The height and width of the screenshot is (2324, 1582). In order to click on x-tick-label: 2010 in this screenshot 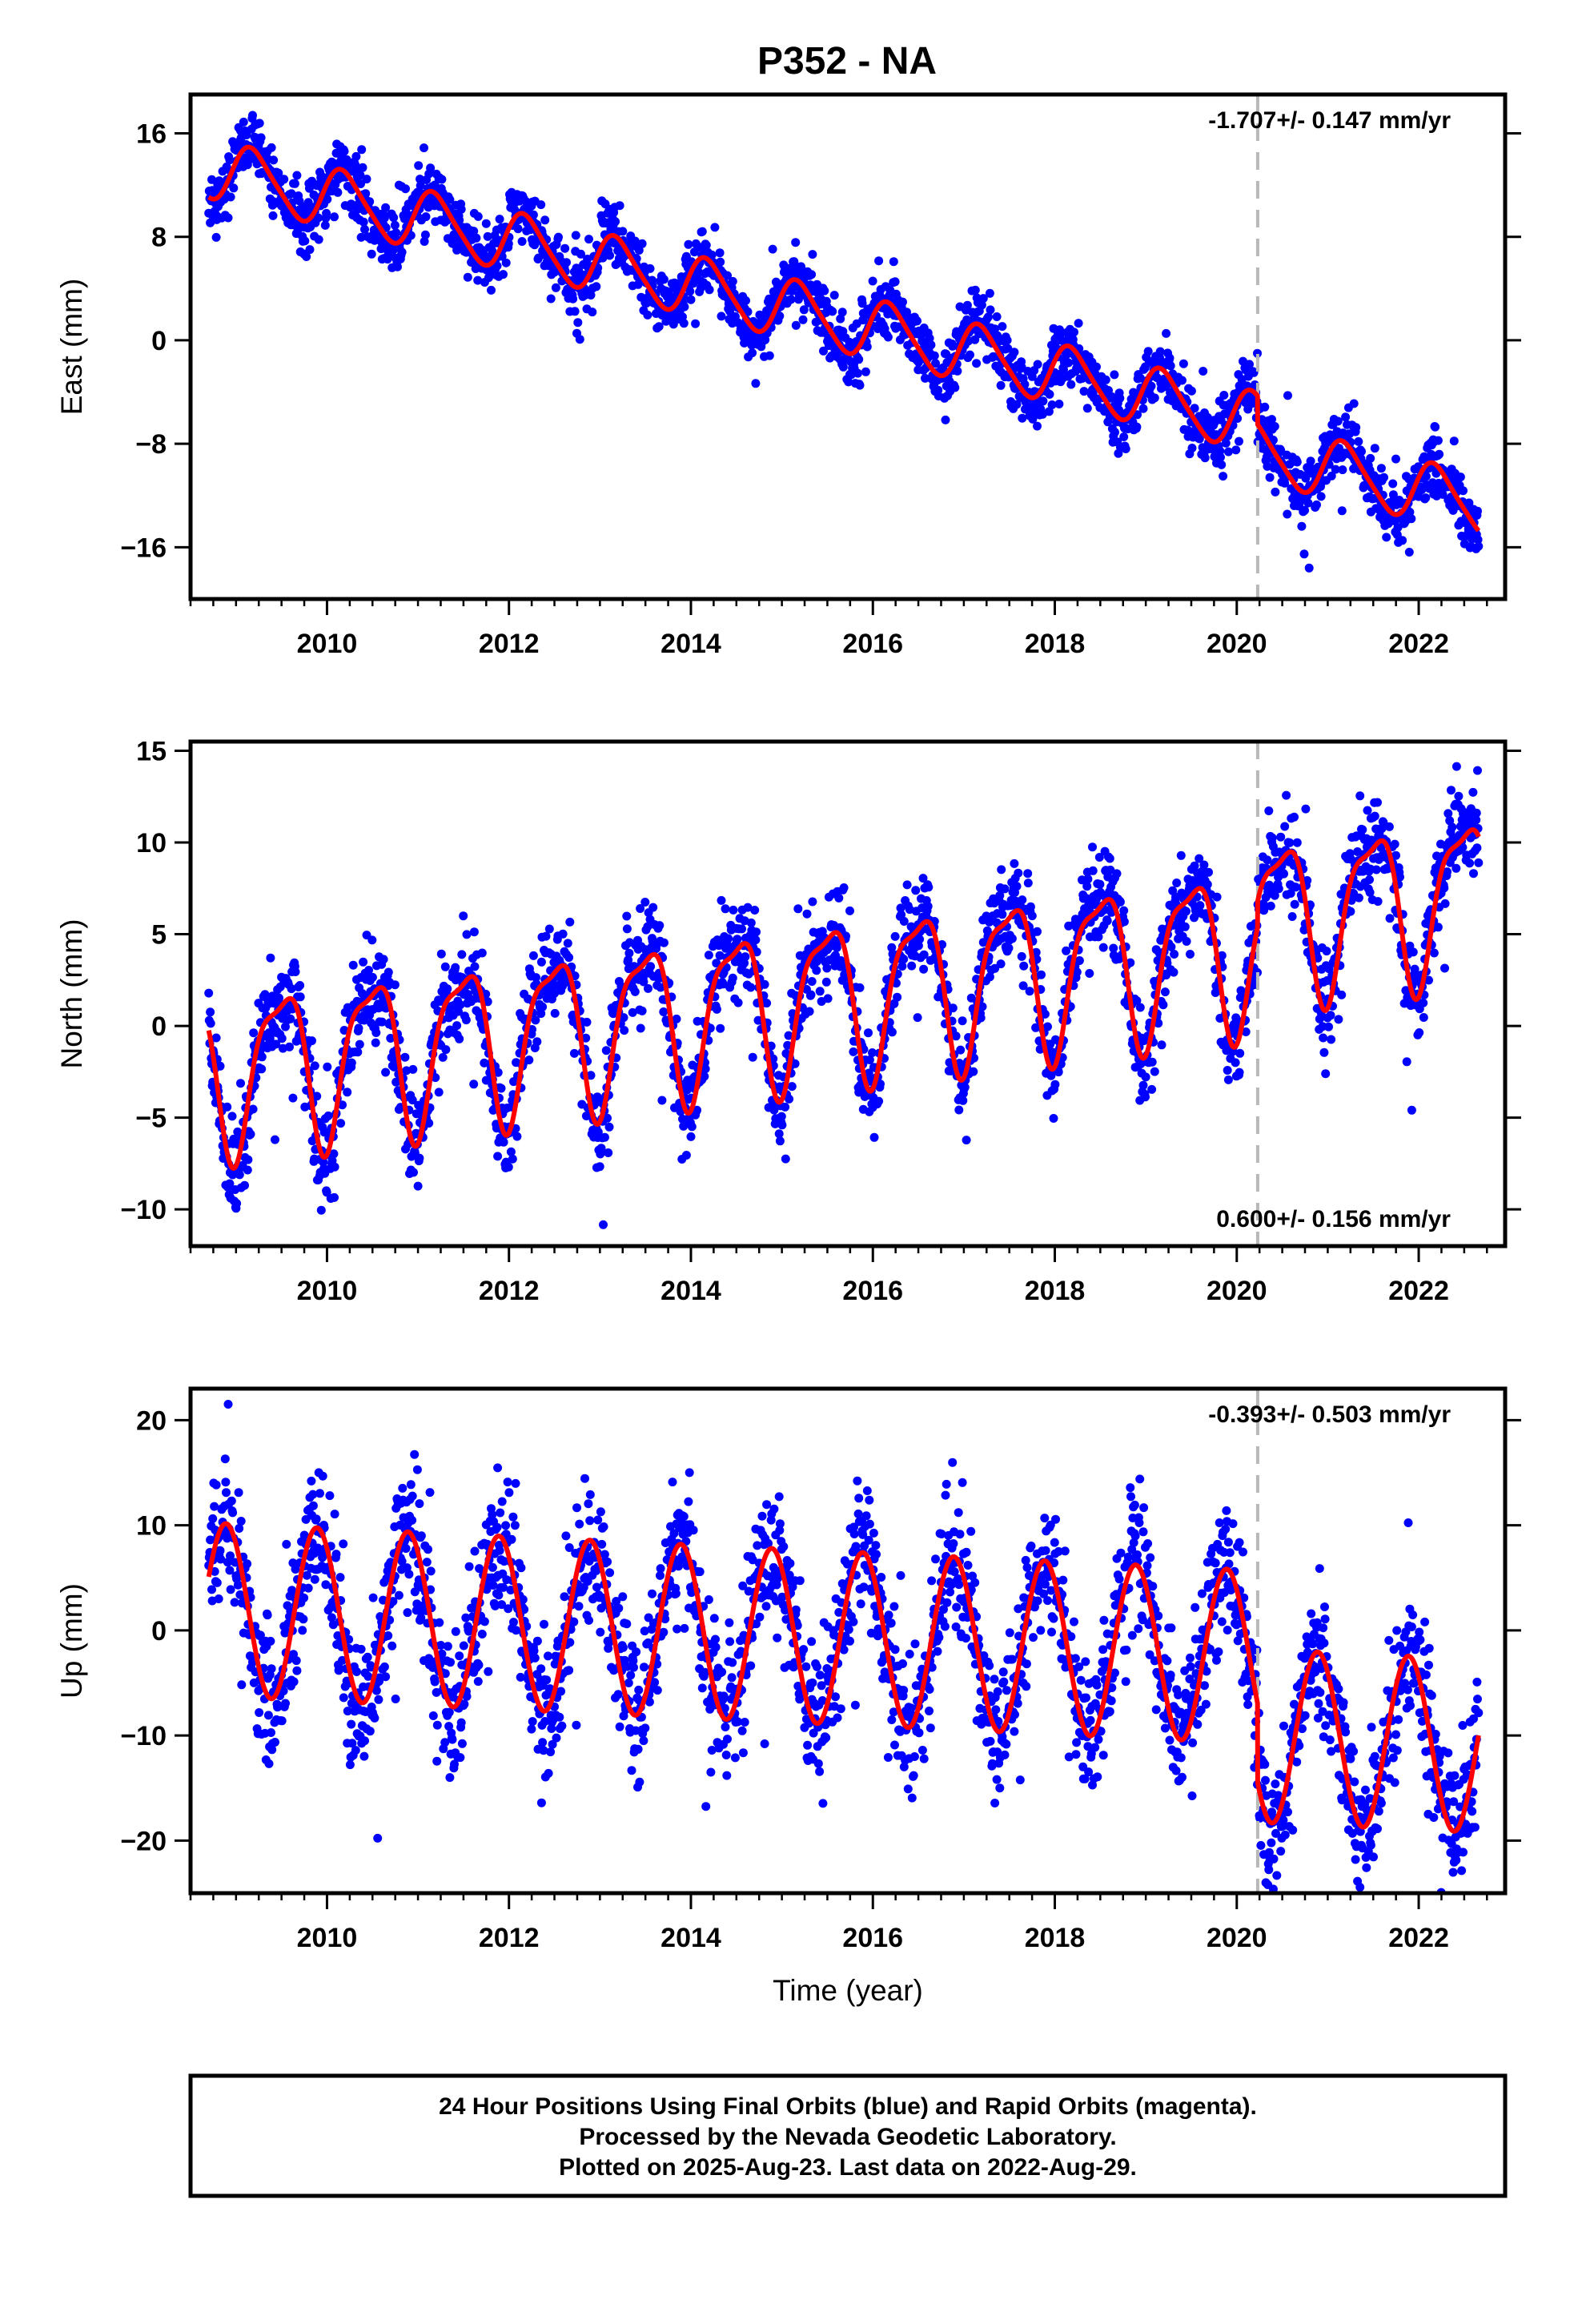, I will do `click(328, 1291)`.